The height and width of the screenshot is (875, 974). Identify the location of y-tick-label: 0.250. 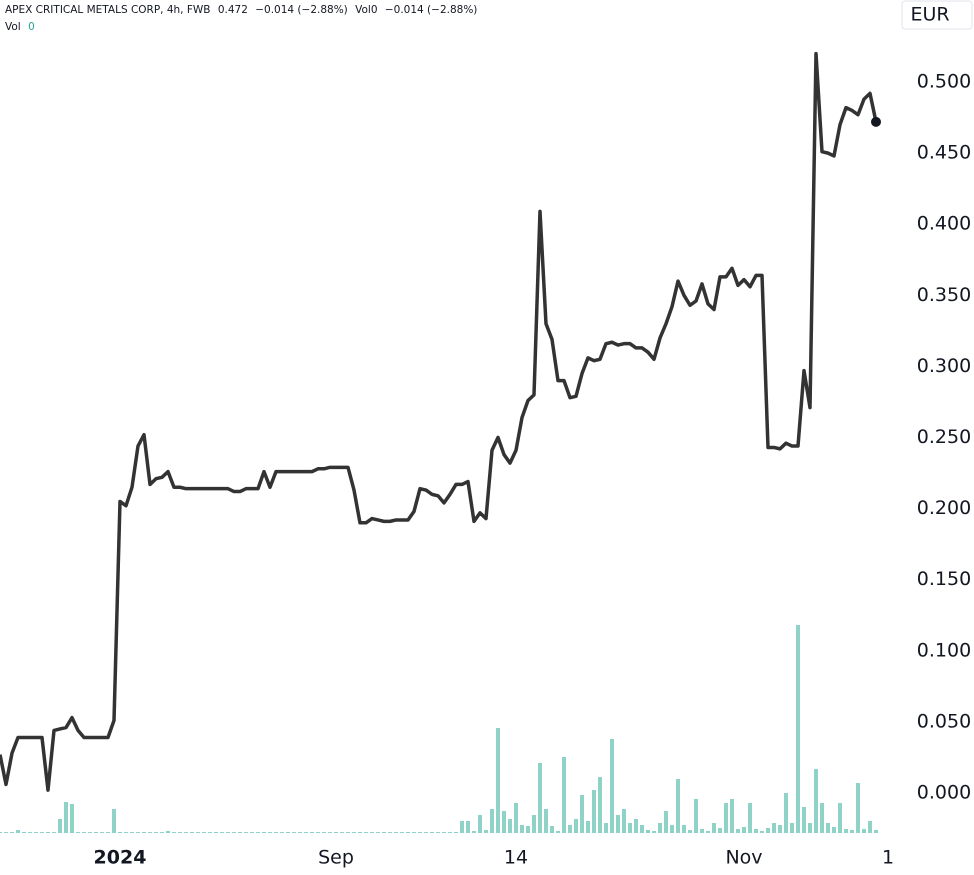
(944, 437).